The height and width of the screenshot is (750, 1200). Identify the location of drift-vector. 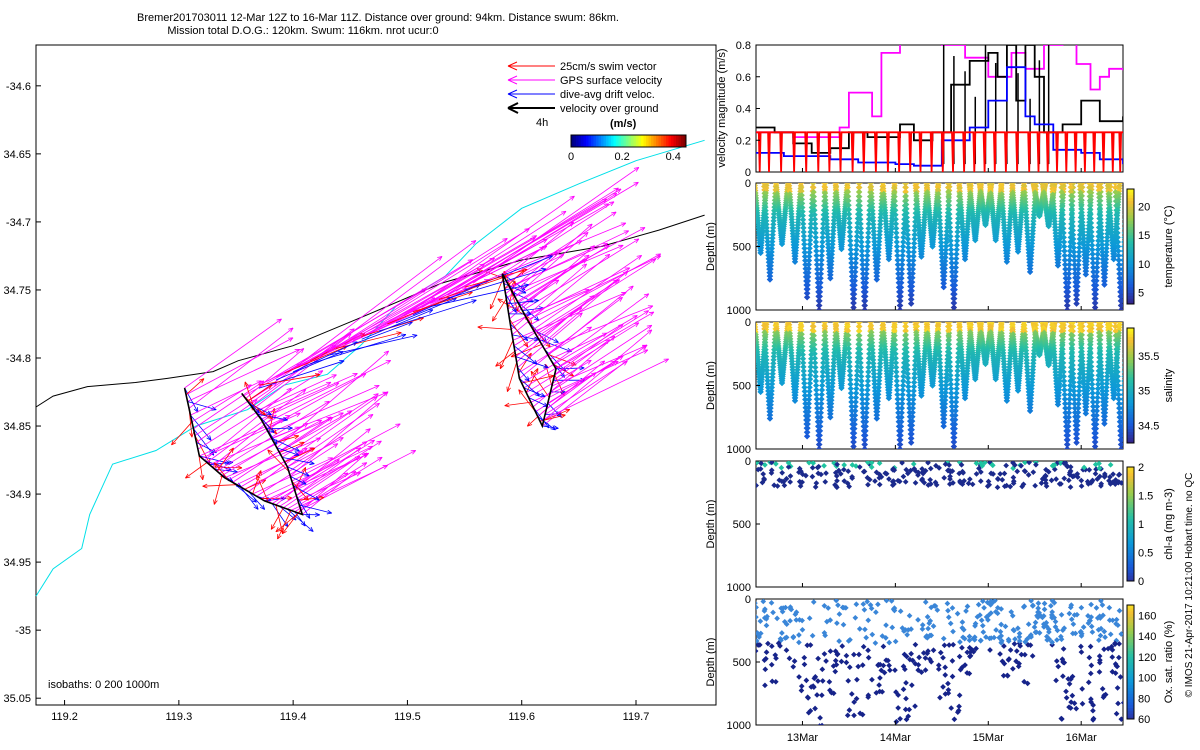
(523, 301).